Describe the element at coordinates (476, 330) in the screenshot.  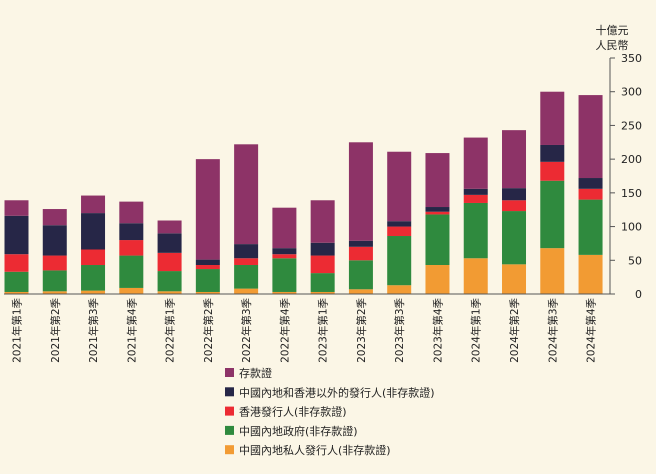
I see `x-tick-label-12: 2024年第1季` at that location.